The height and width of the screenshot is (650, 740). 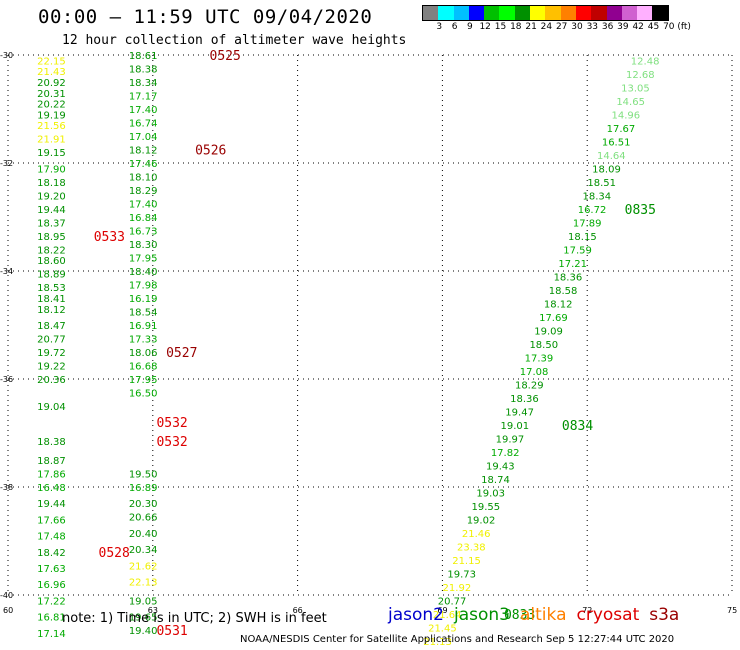 I want to click on swh-value: 20.31, so click(x=51, y=94).